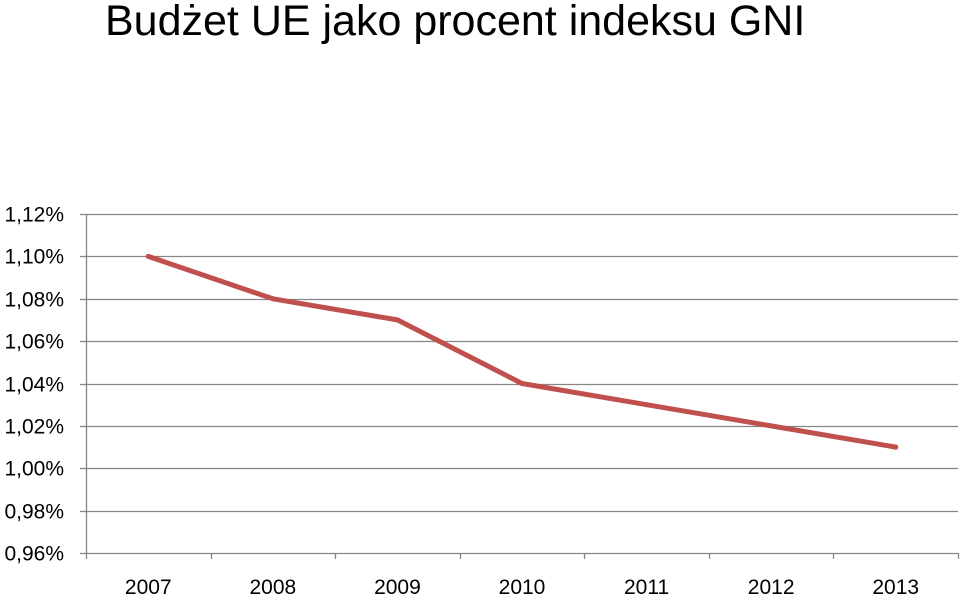 The height and width of the screenshot is (597, 960). I want to click on y-tick-label: 1,00%, so click(34, 469).